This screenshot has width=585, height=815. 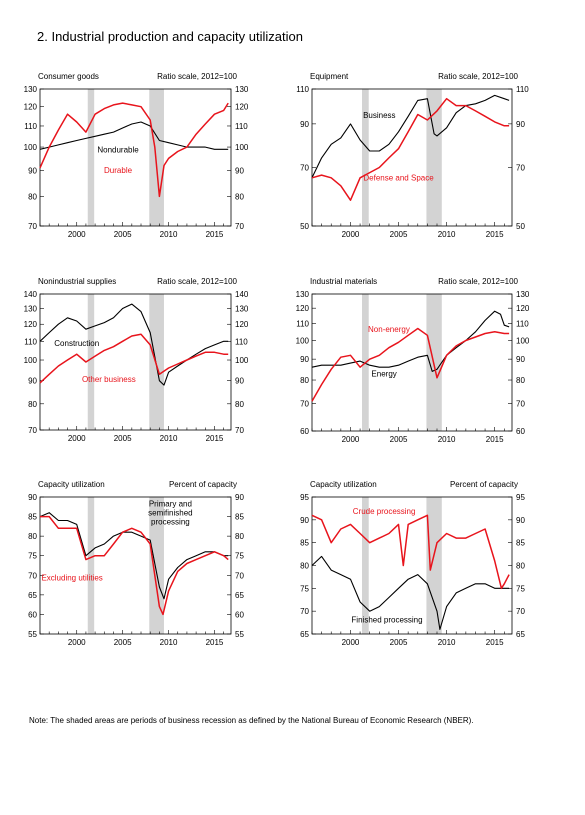 What do you see at coordinates (203, 484) in the screenshot?
I see `unit-label: Percent of capacity` at bounding box center [203, 484].